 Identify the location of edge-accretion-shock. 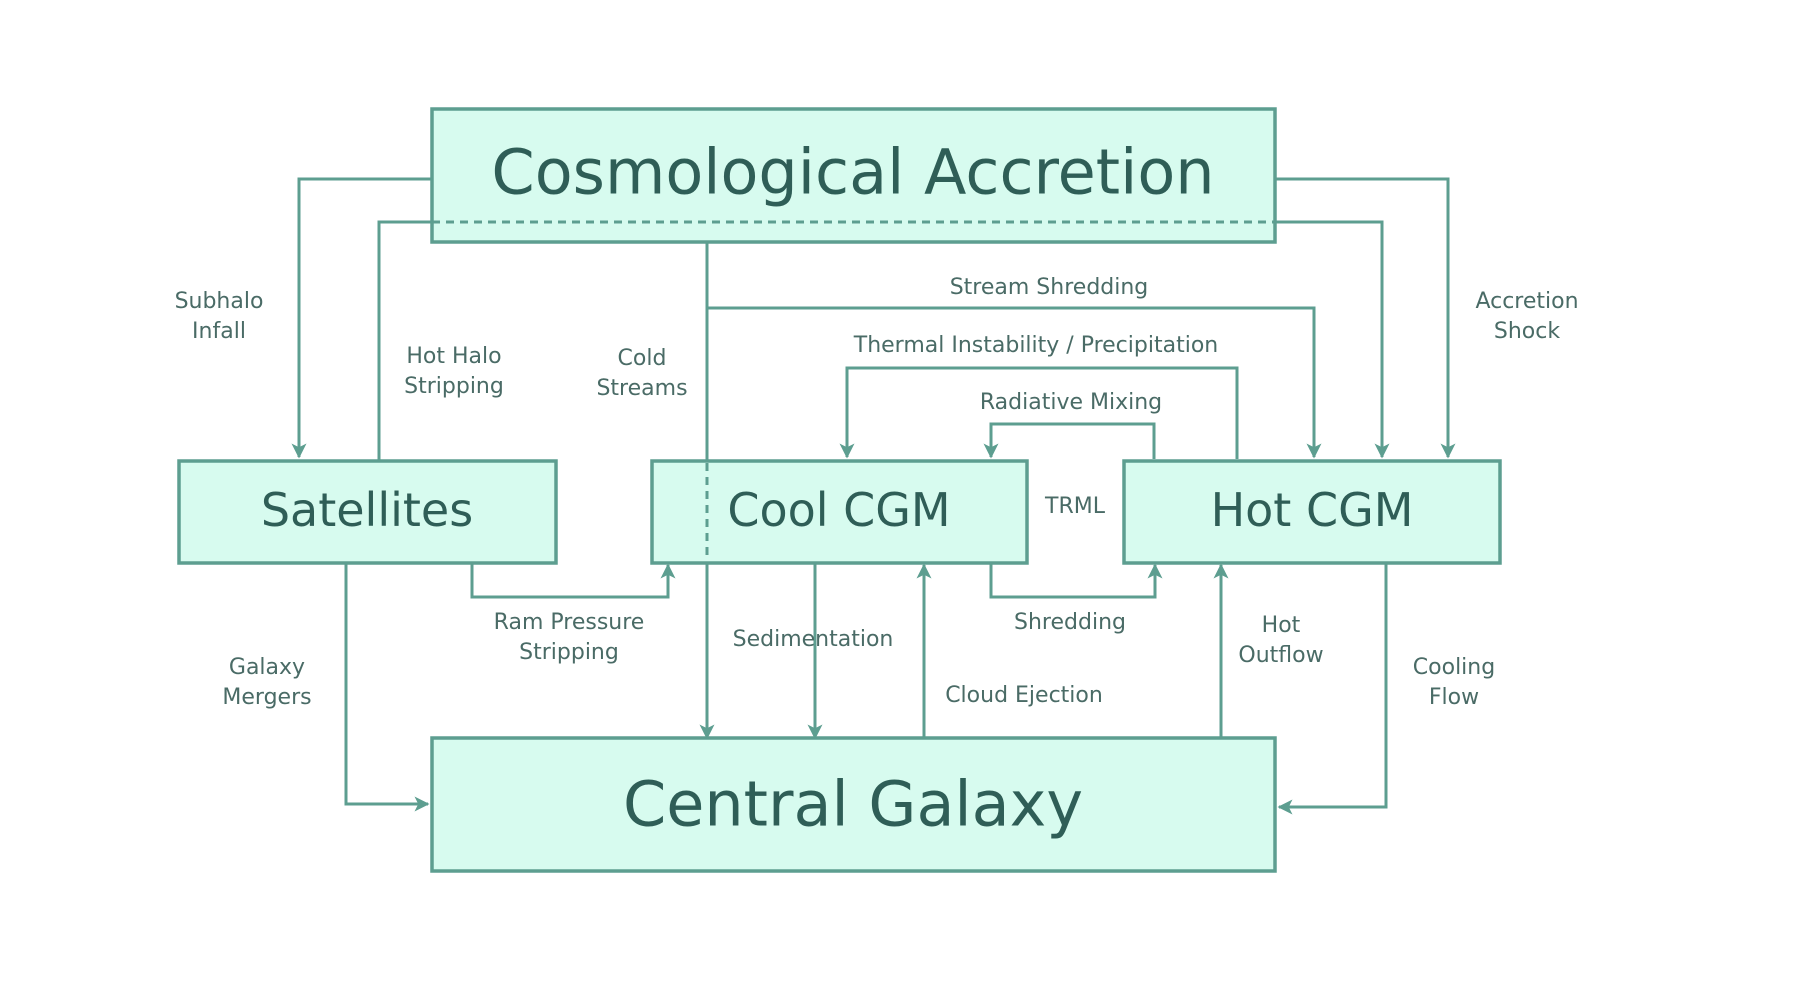
(1365, 318).